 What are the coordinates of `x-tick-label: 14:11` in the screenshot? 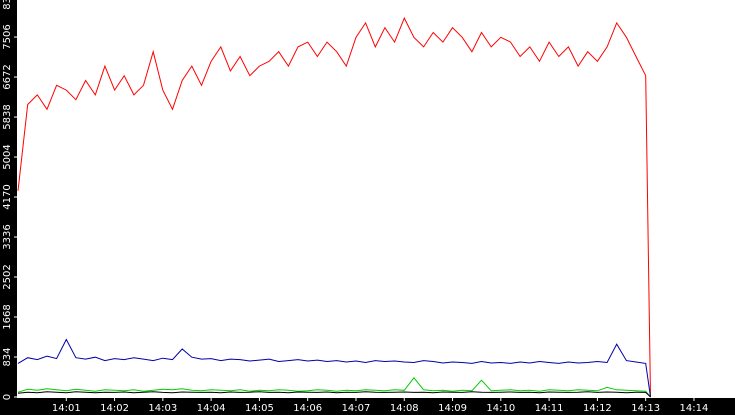 It's located at (549, 408).